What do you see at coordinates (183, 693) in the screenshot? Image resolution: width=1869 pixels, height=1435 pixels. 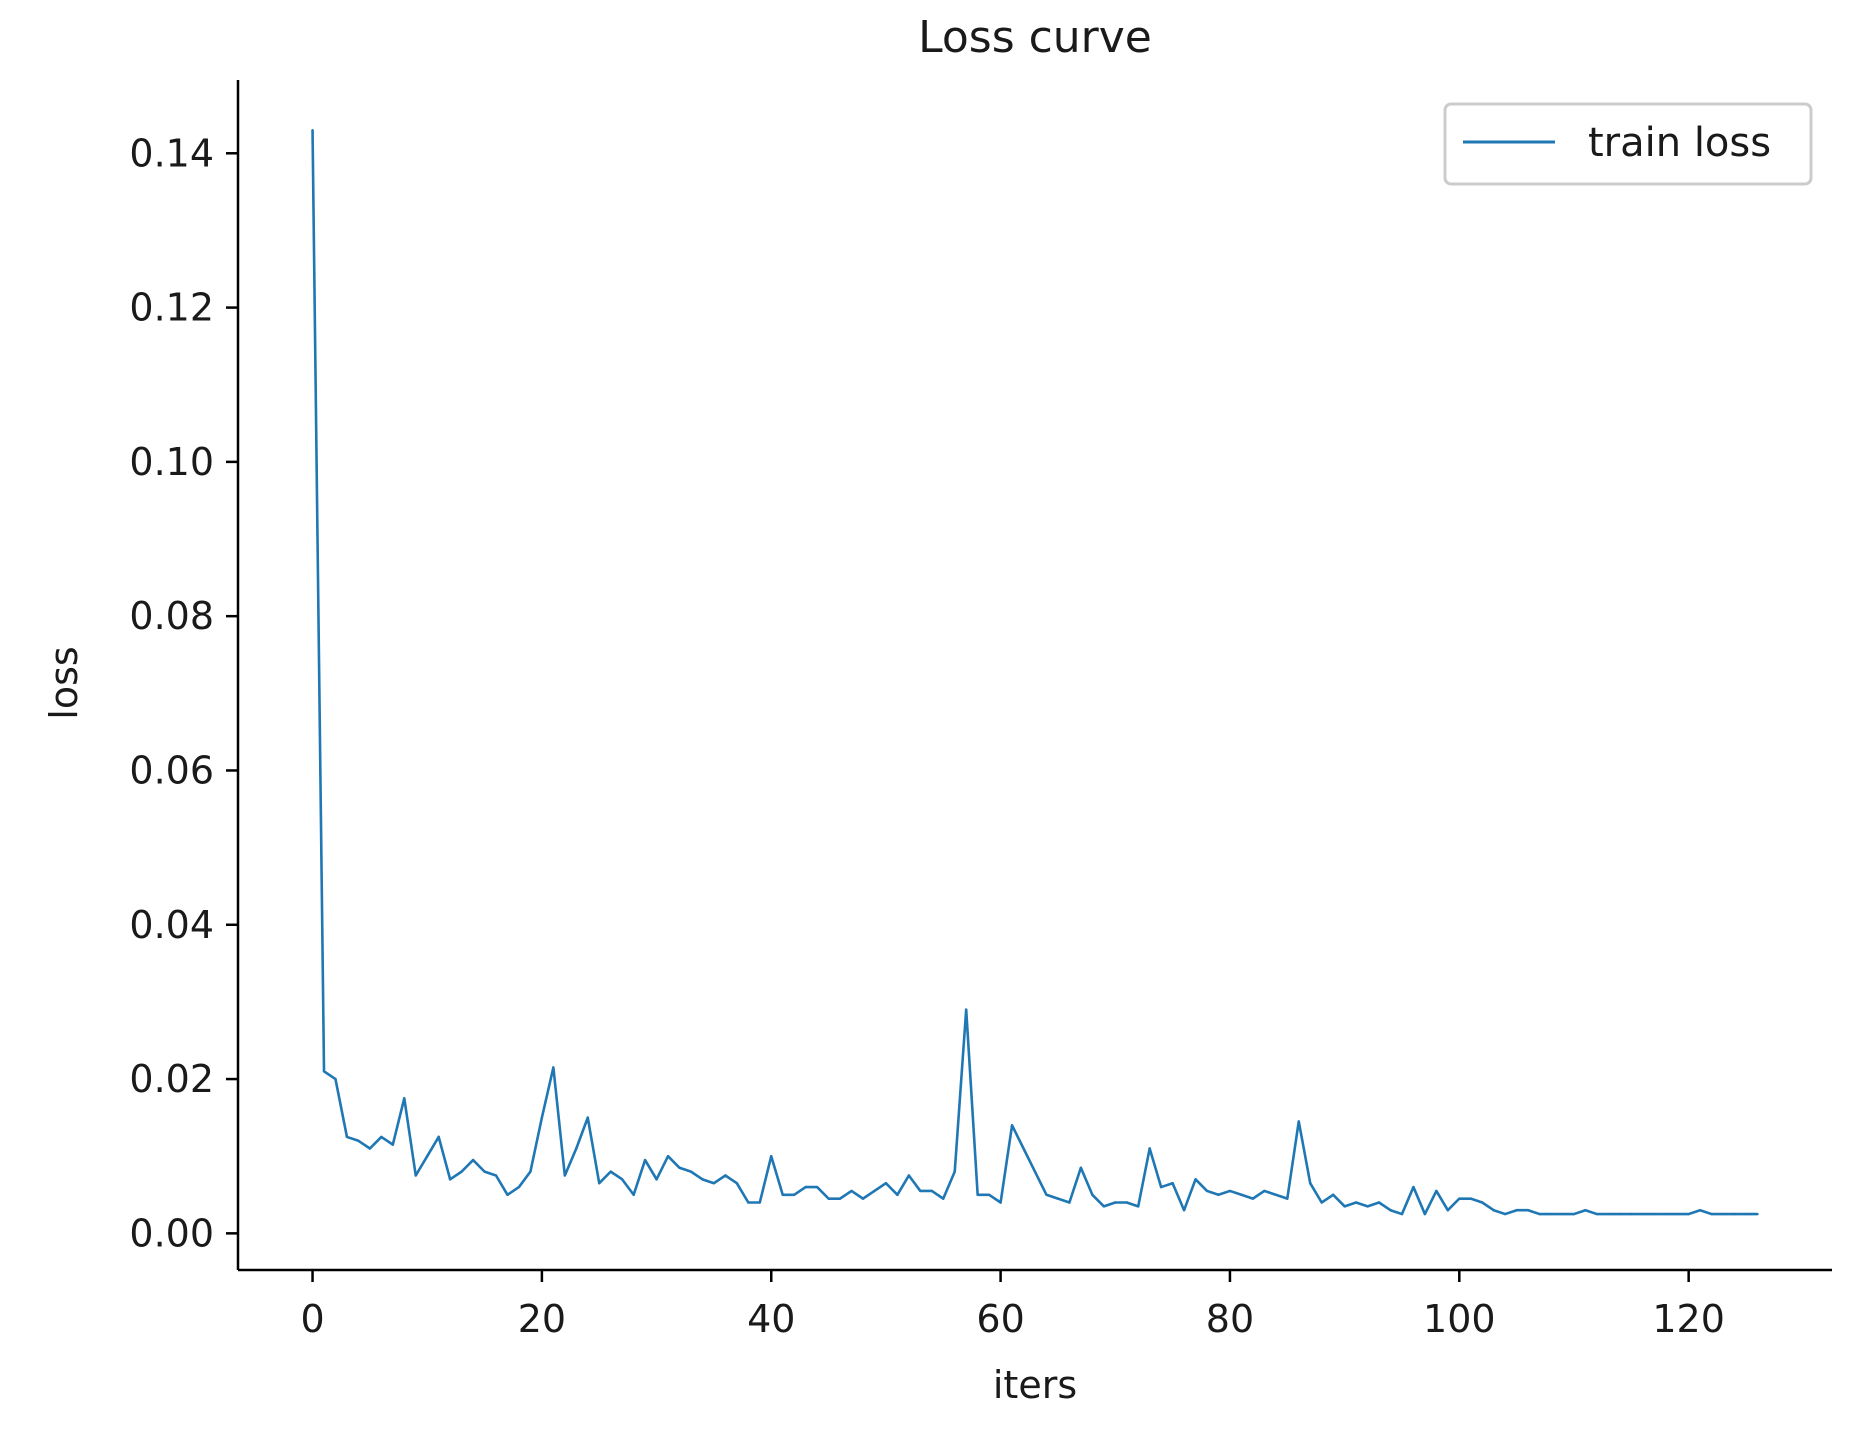 I see `y-axis-ticks: 0.00 0.02 0.04 0.06 0.08 0.10 0.12 0.14` at bounding box center [183, 693].